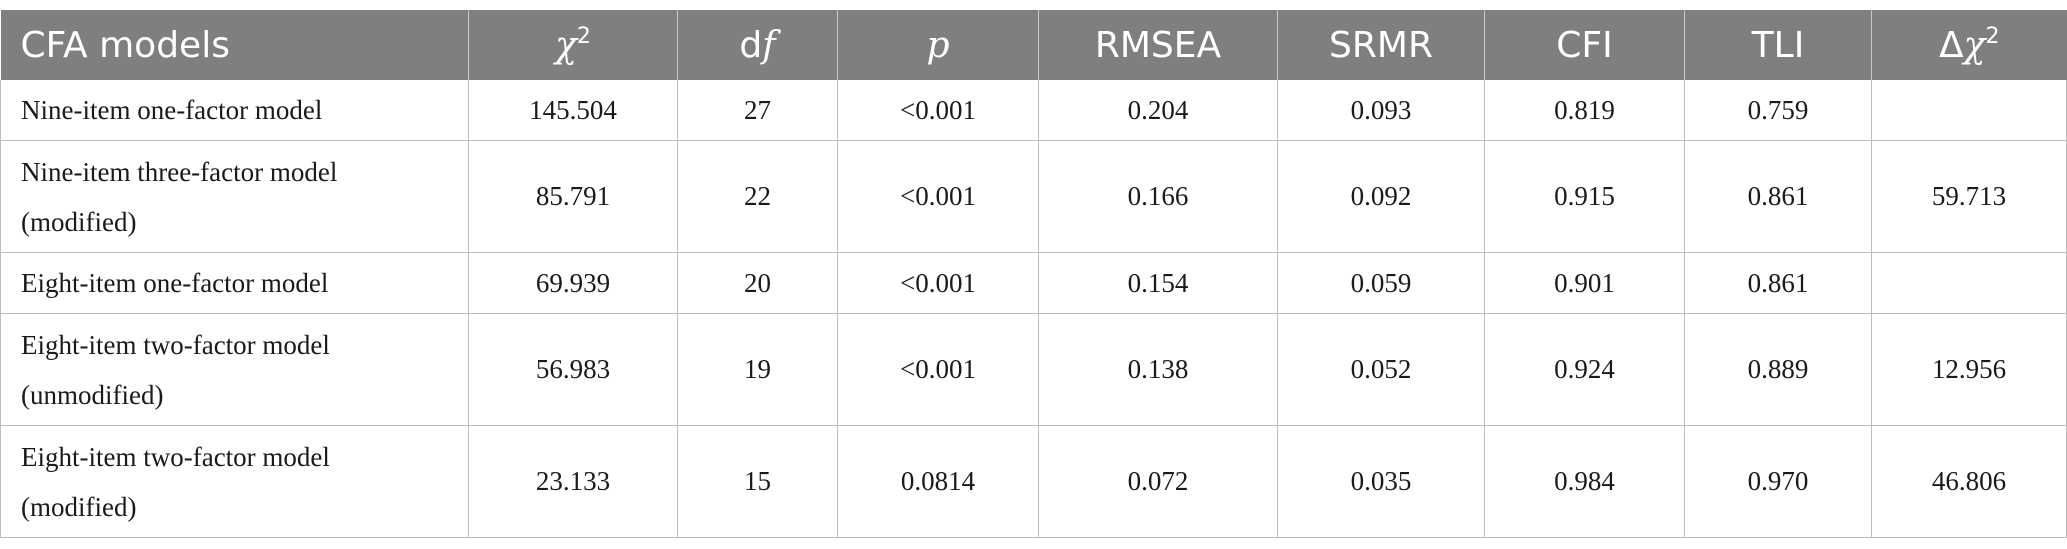 This screenshot has height=549, width=2067. What do you see at coordinates (938, 481) in the screenshot?
I see `cell-p: 0.0814` at bounding box center [938, 481].